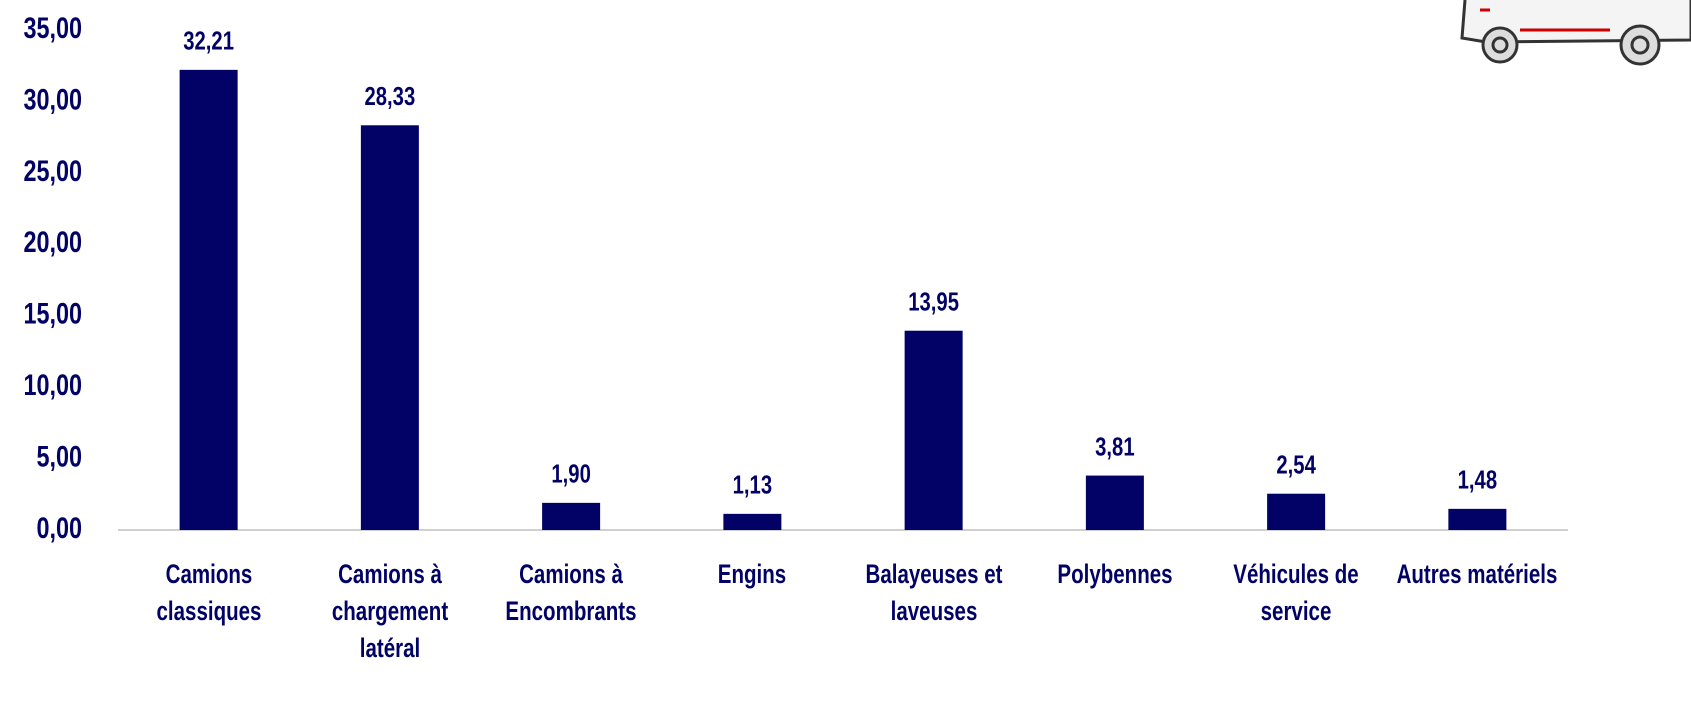 Image resolution: width=1691 pixels, height=715 pixels. What do you see at coordinates (208, 40) in the screenshot?
I see `value-label: 32,21` at bounding box center [208, 40].